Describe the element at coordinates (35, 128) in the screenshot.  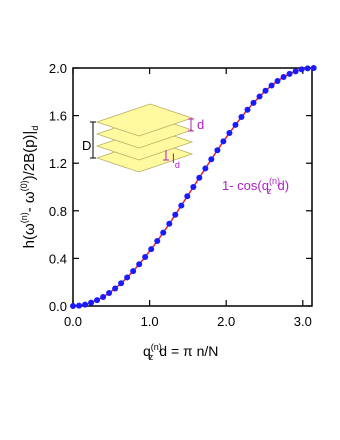
I see `y-label-sub: d` at that location.